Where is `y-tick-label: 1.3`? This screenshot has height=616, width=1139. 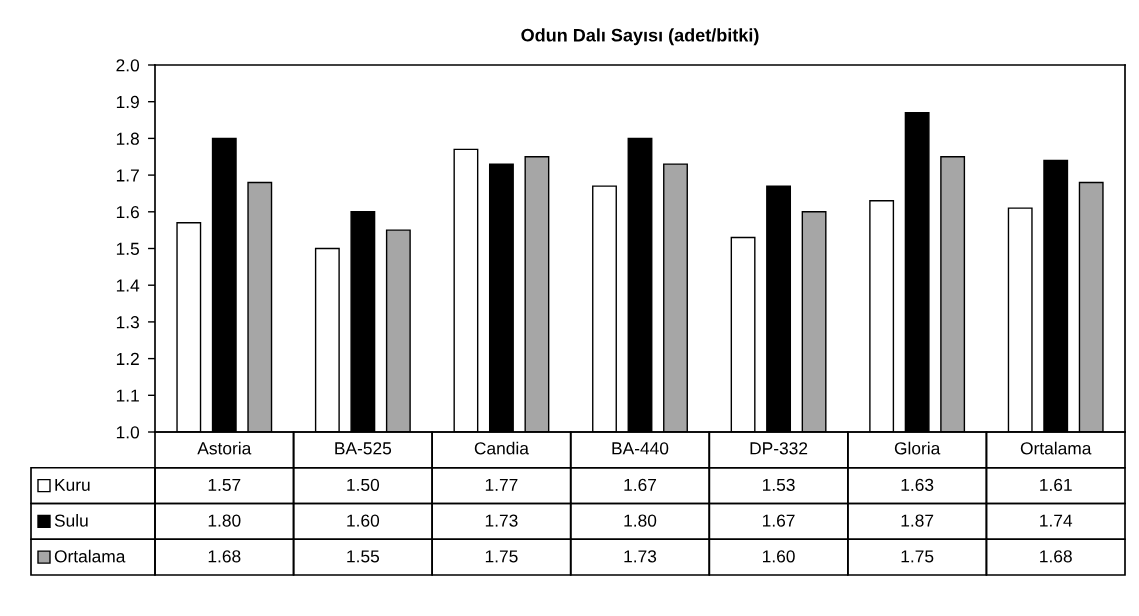 y-tick-label: 1.3 is located at coordinates (127, 322).